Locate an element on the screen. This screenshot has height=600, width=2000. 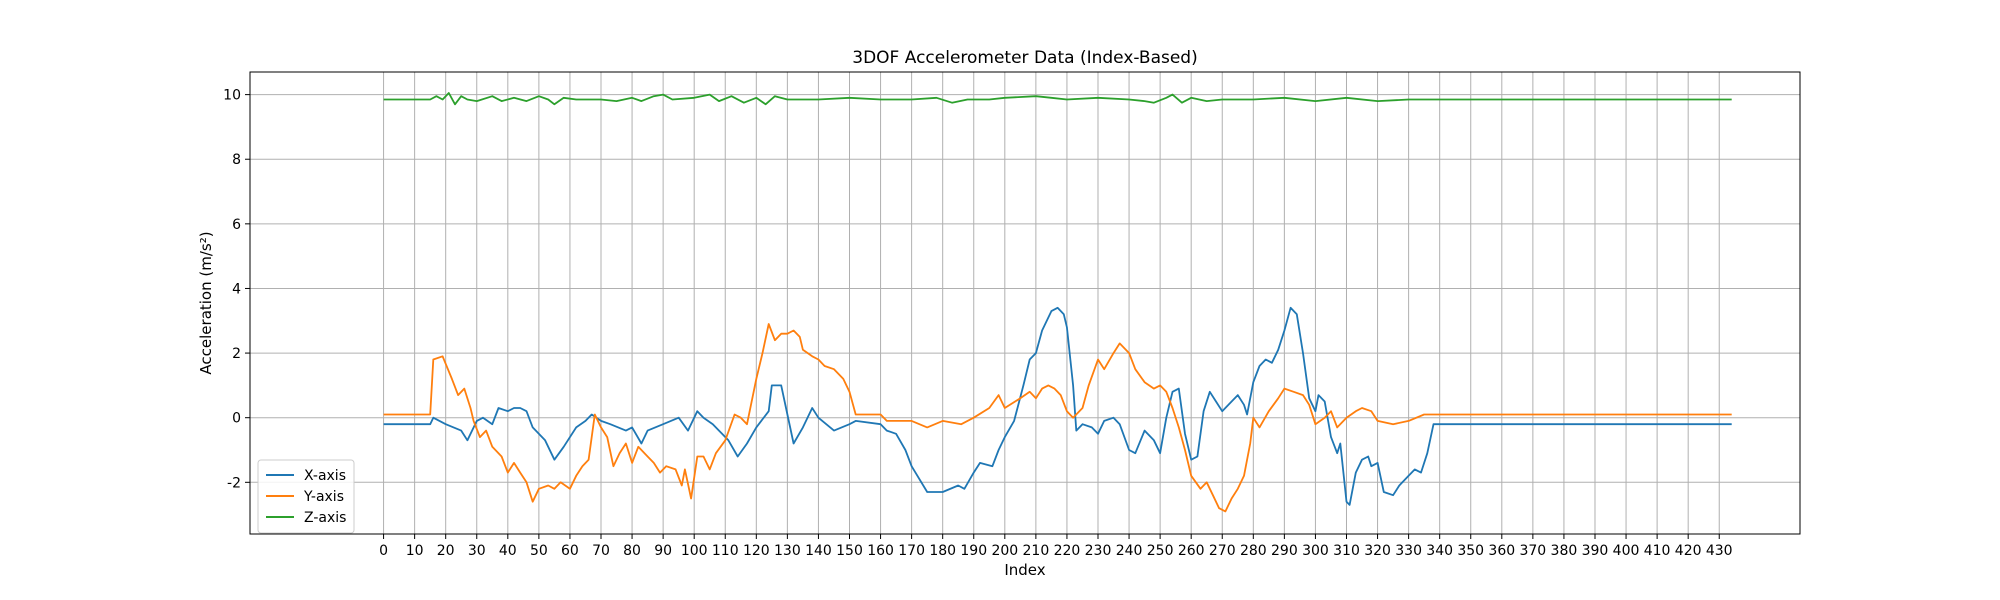
x-tick-label: 200 is located at coordinates (1004, 551).